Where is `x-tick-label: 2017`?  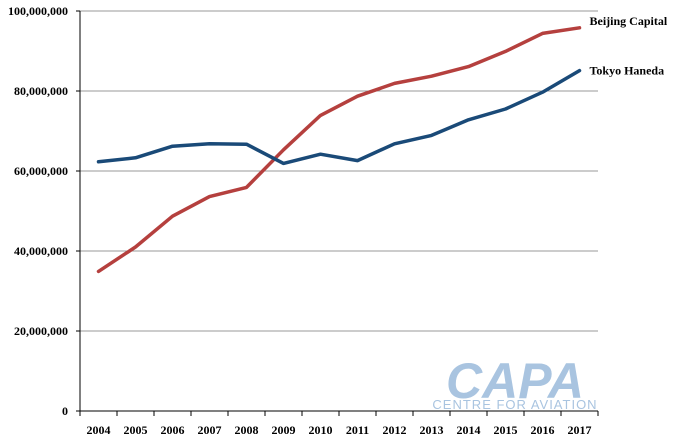 x-tick-label: 2017 is located at coordinates (580, 430).